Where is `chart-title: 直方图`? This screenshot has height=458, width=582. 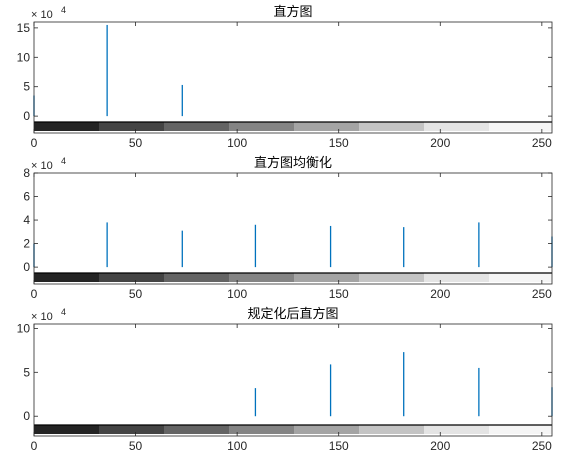 chart-title: 直方图 is located at coordinates (292, 11).